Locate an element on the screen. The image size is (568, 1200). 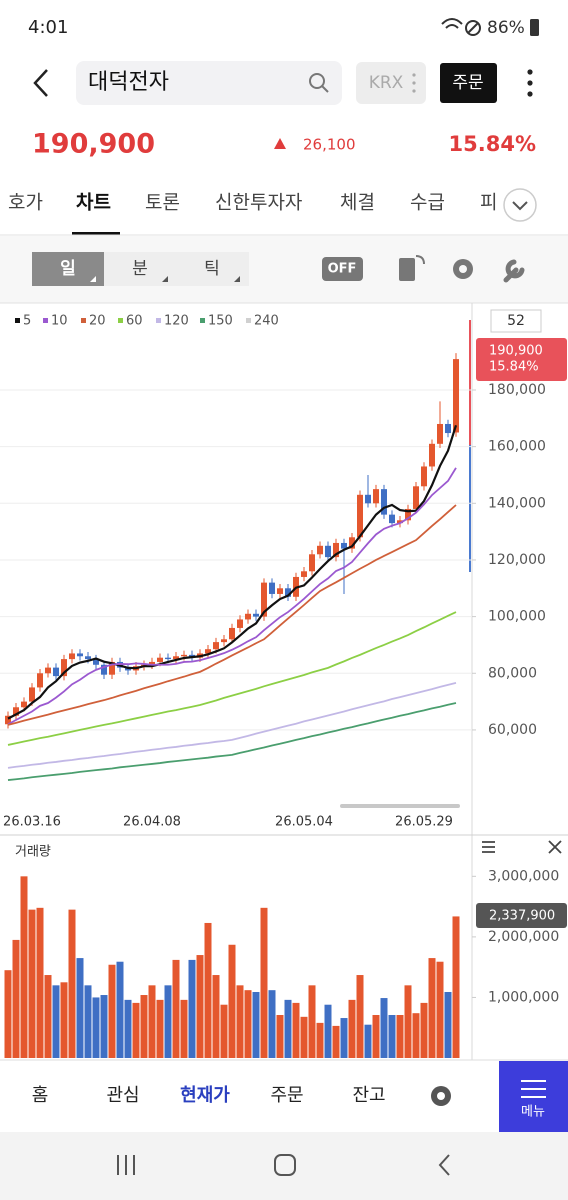
y-tick-label: 60,000 is located at coordinates (512, 730).